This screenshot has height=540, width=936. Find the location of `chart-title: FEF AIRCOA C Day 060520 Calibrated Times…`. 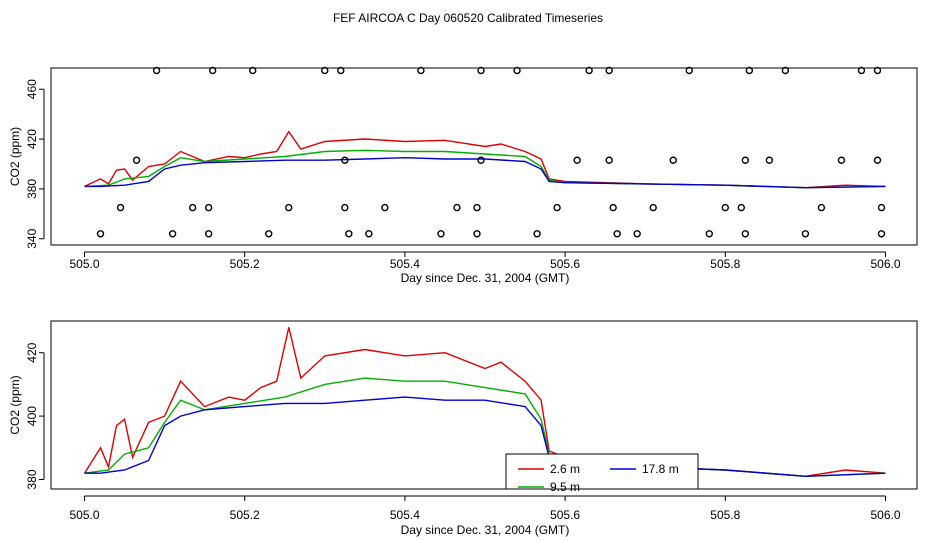

chart-title: FEF AIRCOA C Day 060520 Calibrated Times… is located at coordinates (468, 18).